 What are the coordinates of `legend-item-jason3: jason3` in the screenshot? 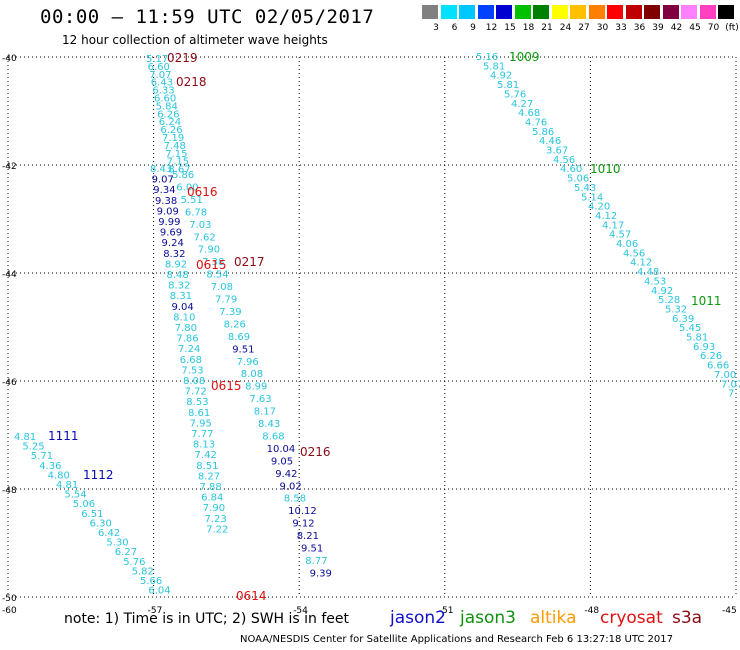 It's located at (488, 618).